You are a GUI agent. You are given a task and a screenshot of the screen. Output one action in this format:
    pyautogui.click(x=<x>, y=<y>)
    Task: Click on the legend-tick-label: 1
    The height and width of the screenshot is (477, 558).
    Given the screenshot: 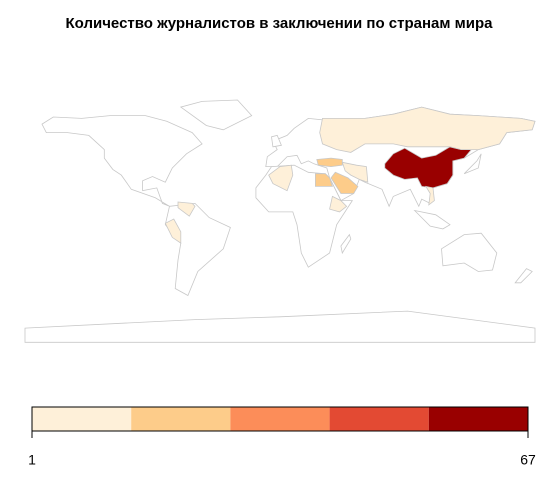 What is the action you would take?
    pyautogui.click(x=32, y=460)
    